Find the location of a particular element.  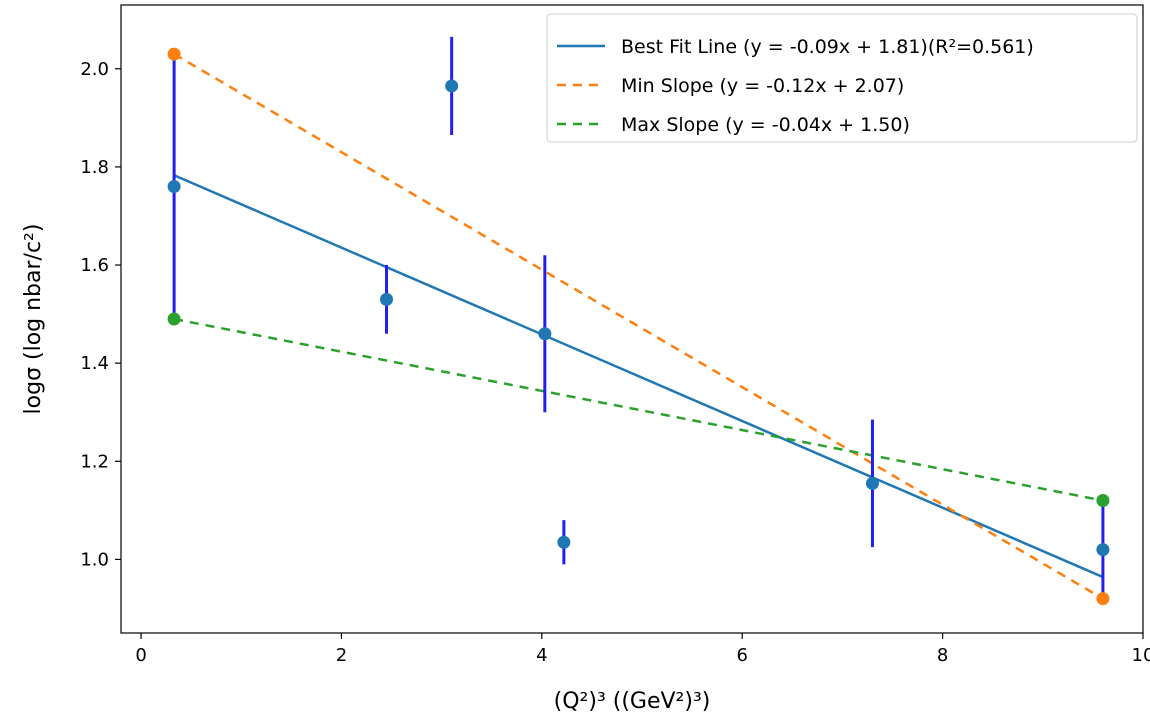

y-tick-label-4: 1.8 is located at coordinates (94, 167).